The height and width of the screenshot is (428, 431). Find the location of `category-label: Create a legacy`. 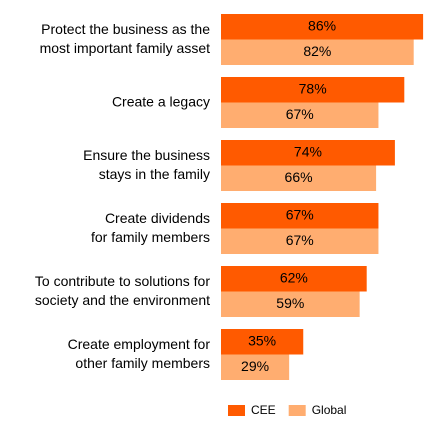

category-label: Create a legacy is located at coordinates (161, 101).